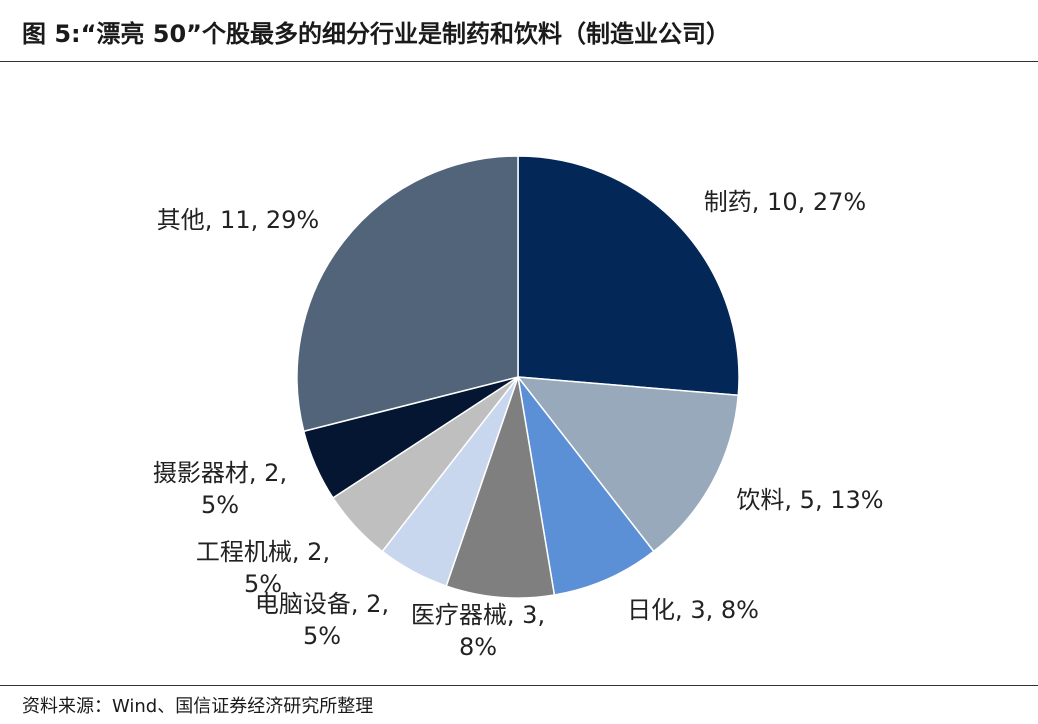  Describe the element at coordinates (478, 615) in the screenshot. I see `slice-label-line: 医疗器械, 3,` at that location.